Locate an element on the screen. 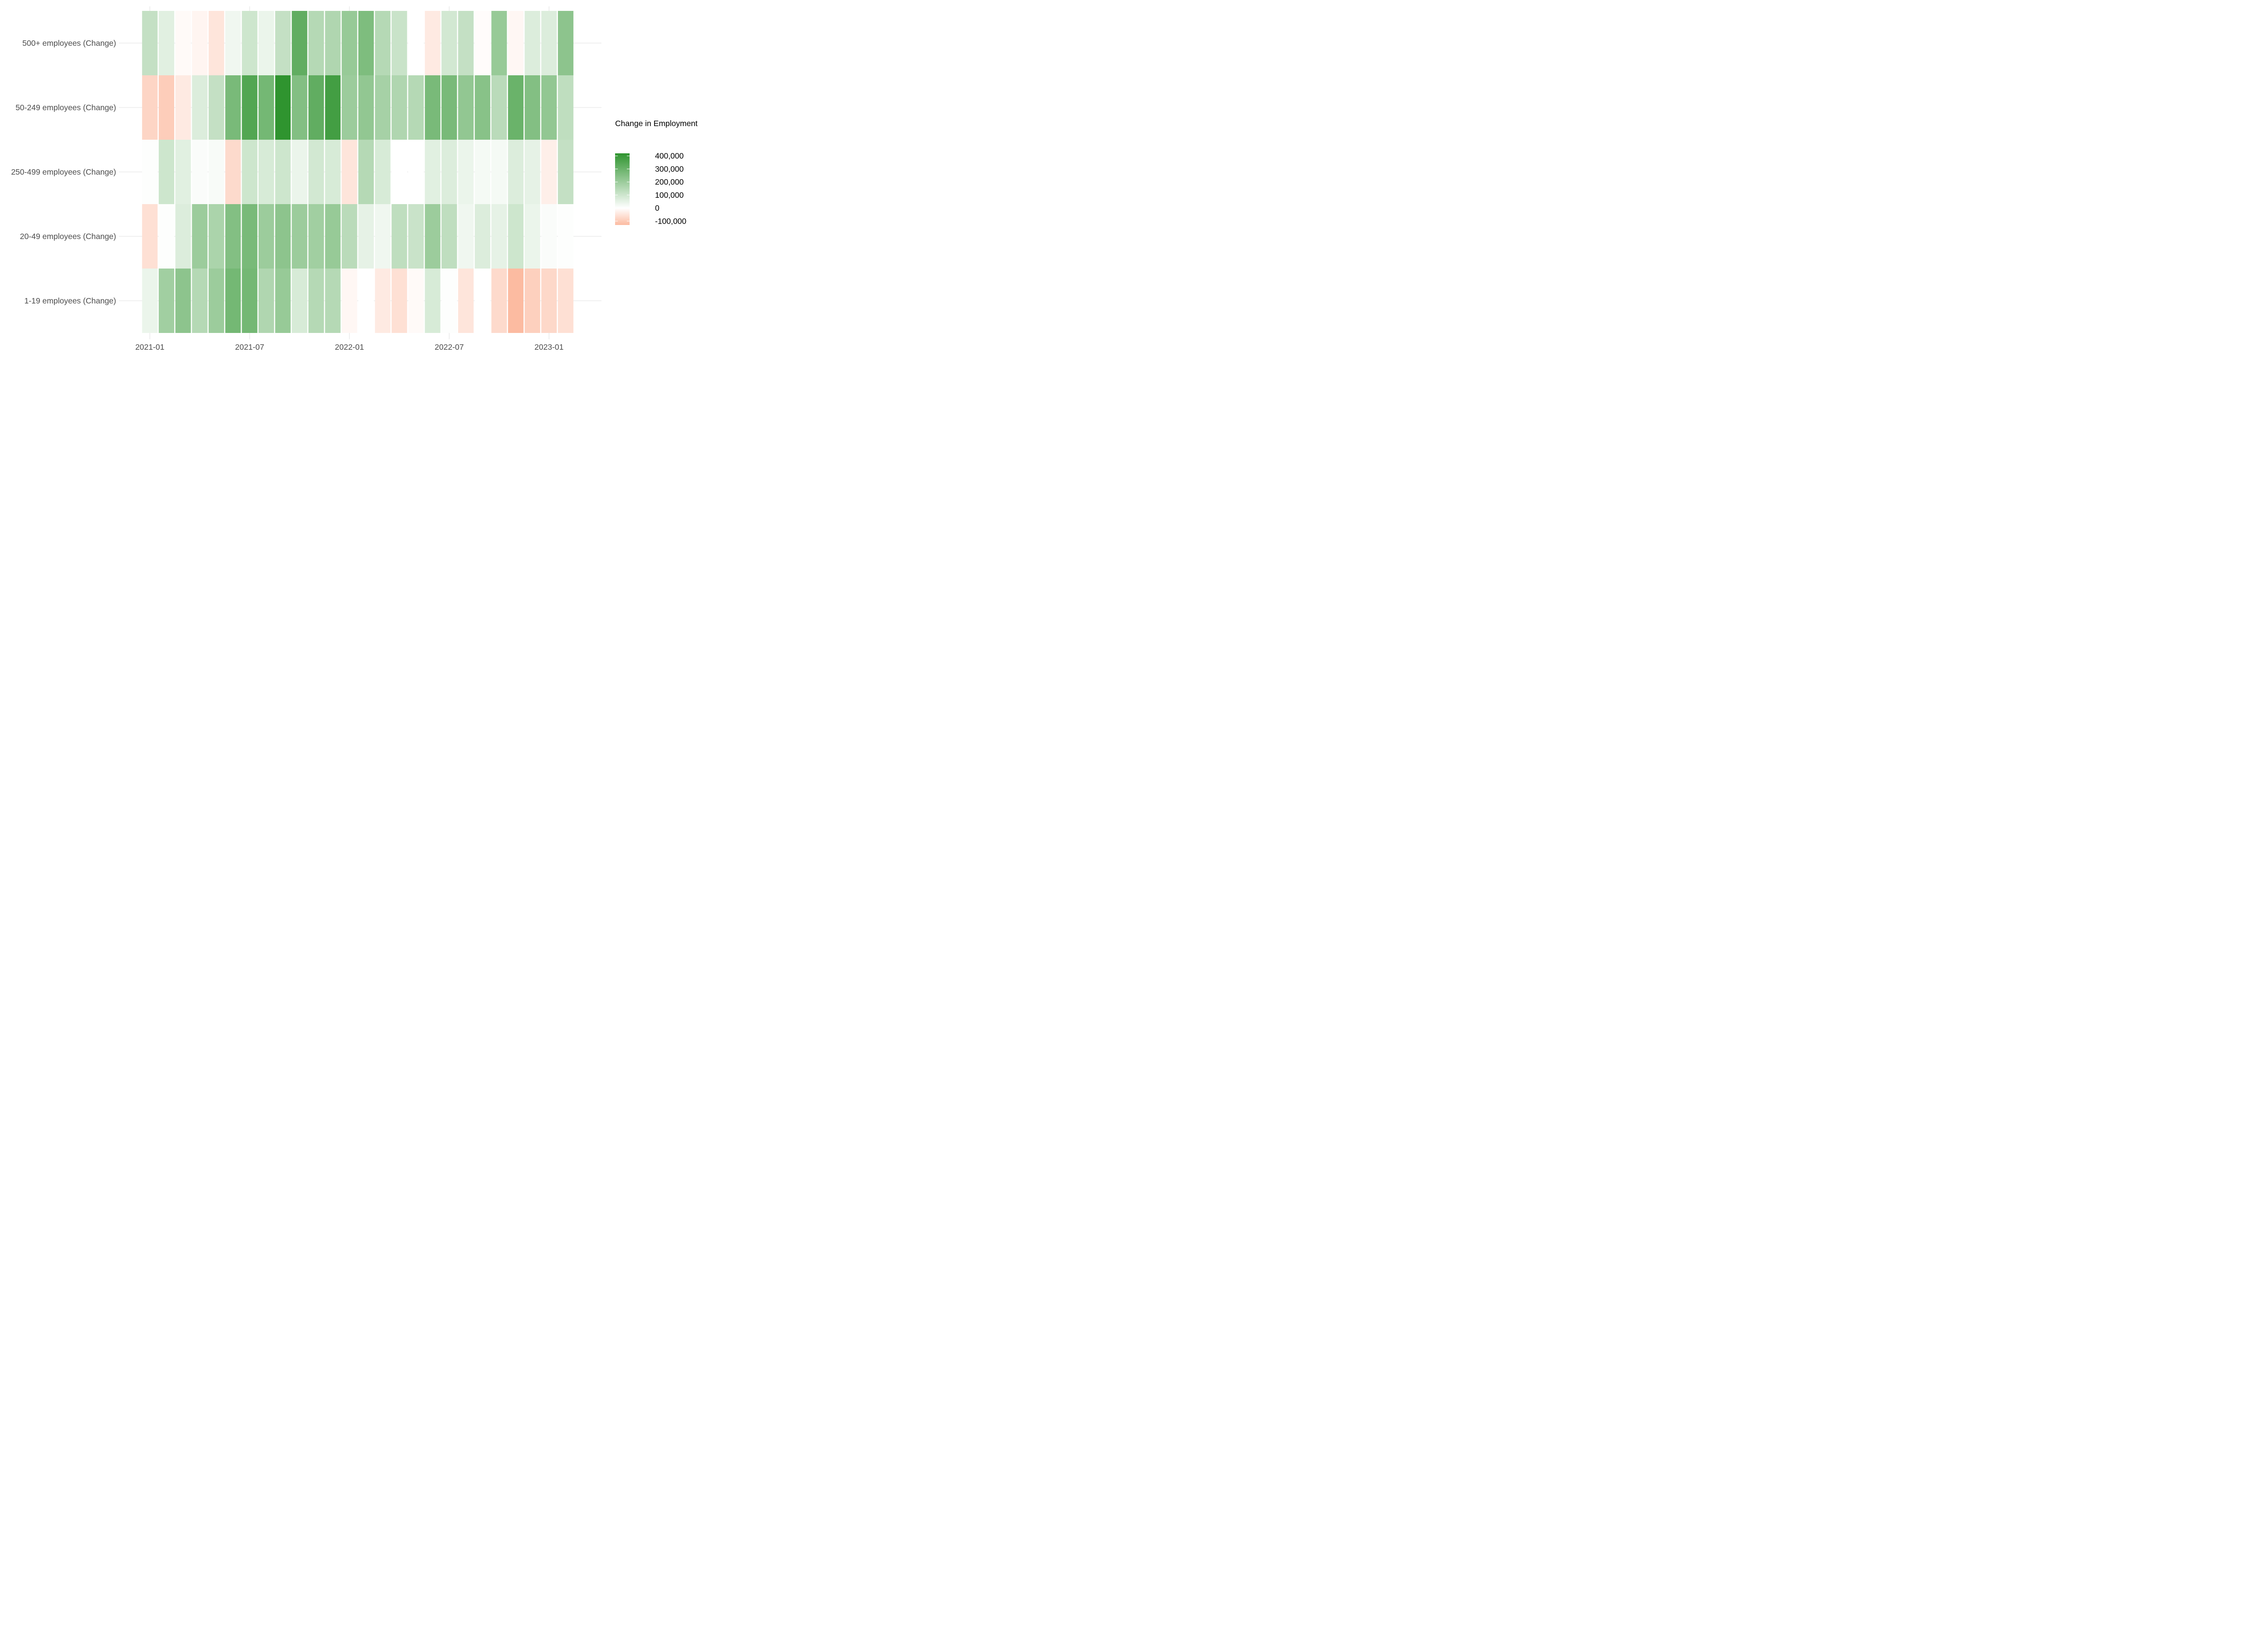 The height and width of the screenshot is (1633, 2268). x-tick-label: 2021-01 is located at coordinates (150, 347).